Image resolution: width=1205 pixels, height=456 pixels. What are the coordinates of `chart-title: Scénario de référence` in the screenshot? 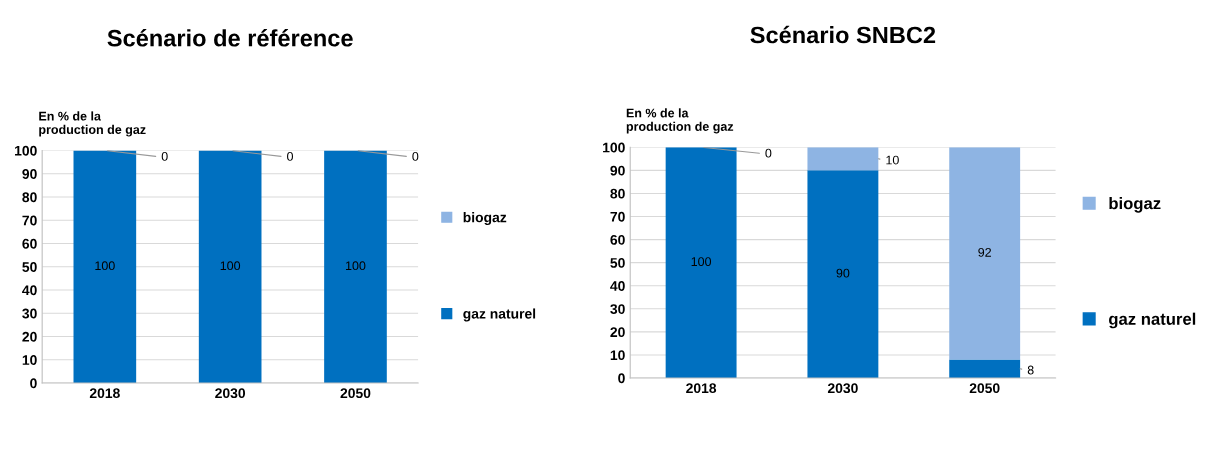 It's located at (230, 38).